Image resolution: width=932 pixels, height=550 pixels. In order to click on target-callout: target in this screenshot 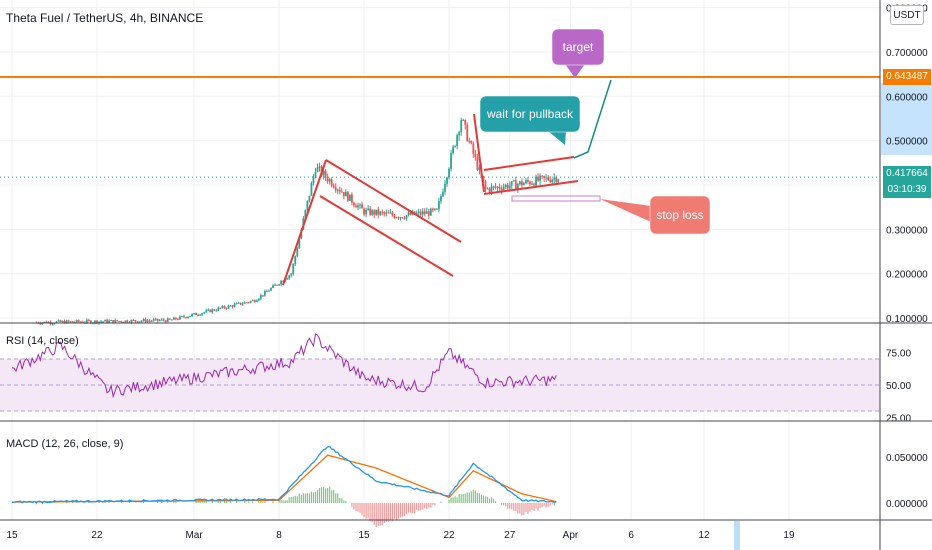, I will do `click(578, 53)`.